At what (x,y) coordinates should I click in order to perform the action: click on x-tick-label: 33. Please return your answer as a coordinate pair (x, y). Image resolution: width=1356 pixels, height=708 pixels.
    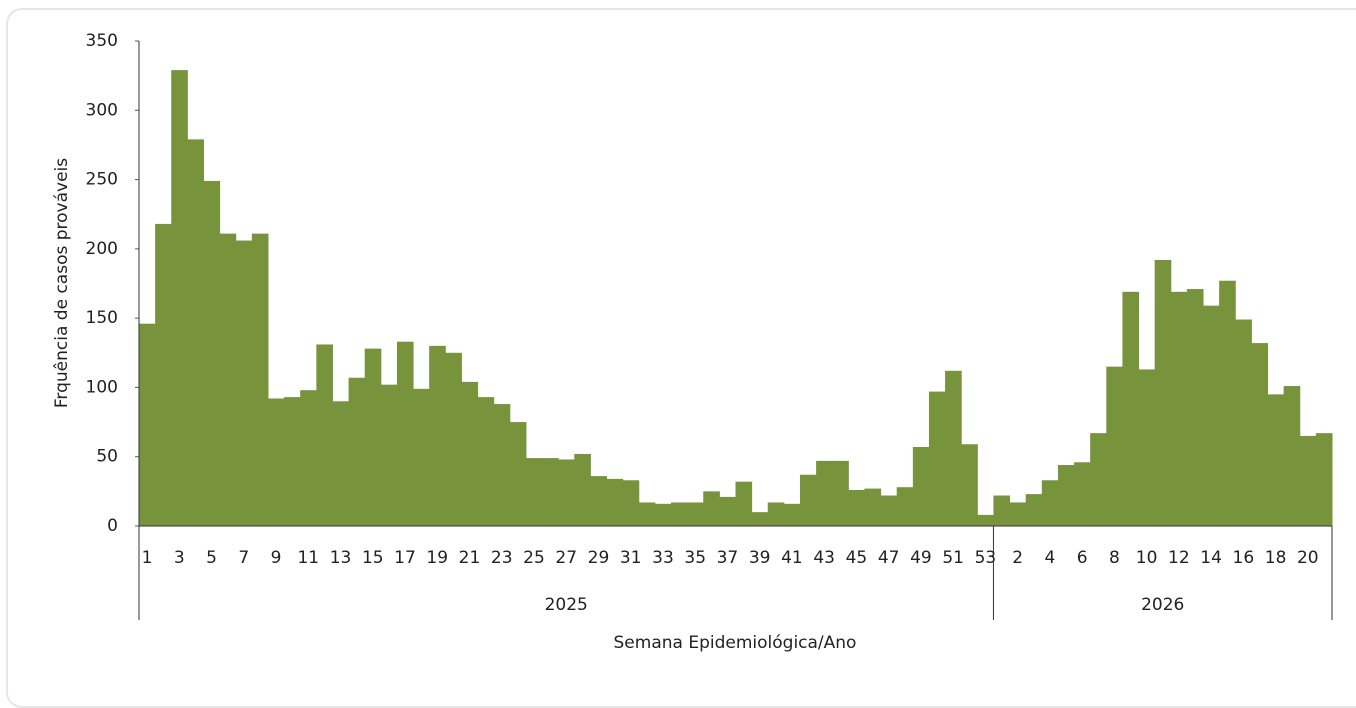
    Looking at the image, I should click on (663, 558).